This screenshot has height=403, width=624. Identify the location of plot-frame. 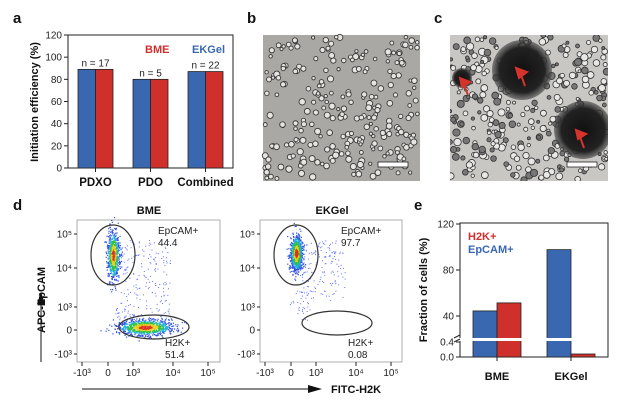
(148, 291).